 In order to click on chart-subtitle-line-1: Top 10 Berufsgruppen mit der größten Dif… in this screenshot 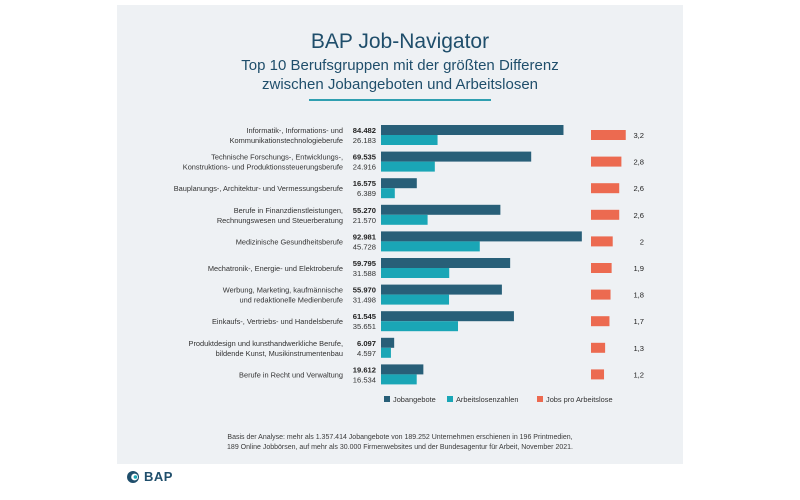, I will do `click(400, 65)`.